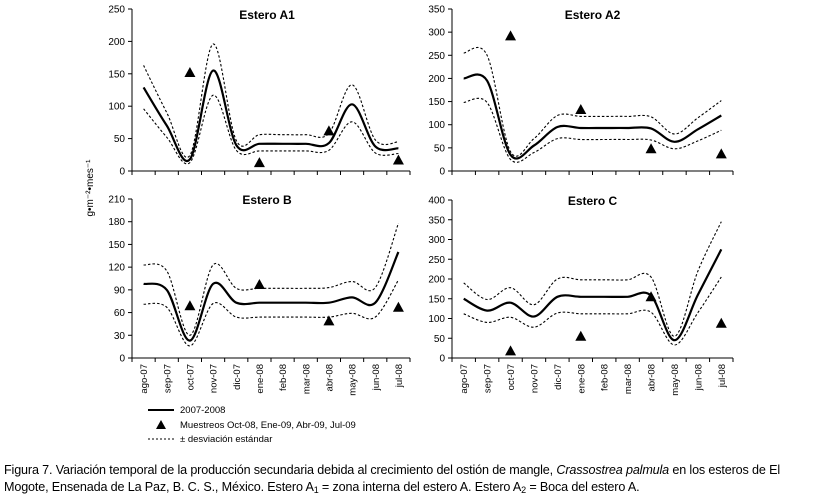 The height and width of the screenshot is (502, 816). I want to click on chart-title: Estero C, so click(593, 201).